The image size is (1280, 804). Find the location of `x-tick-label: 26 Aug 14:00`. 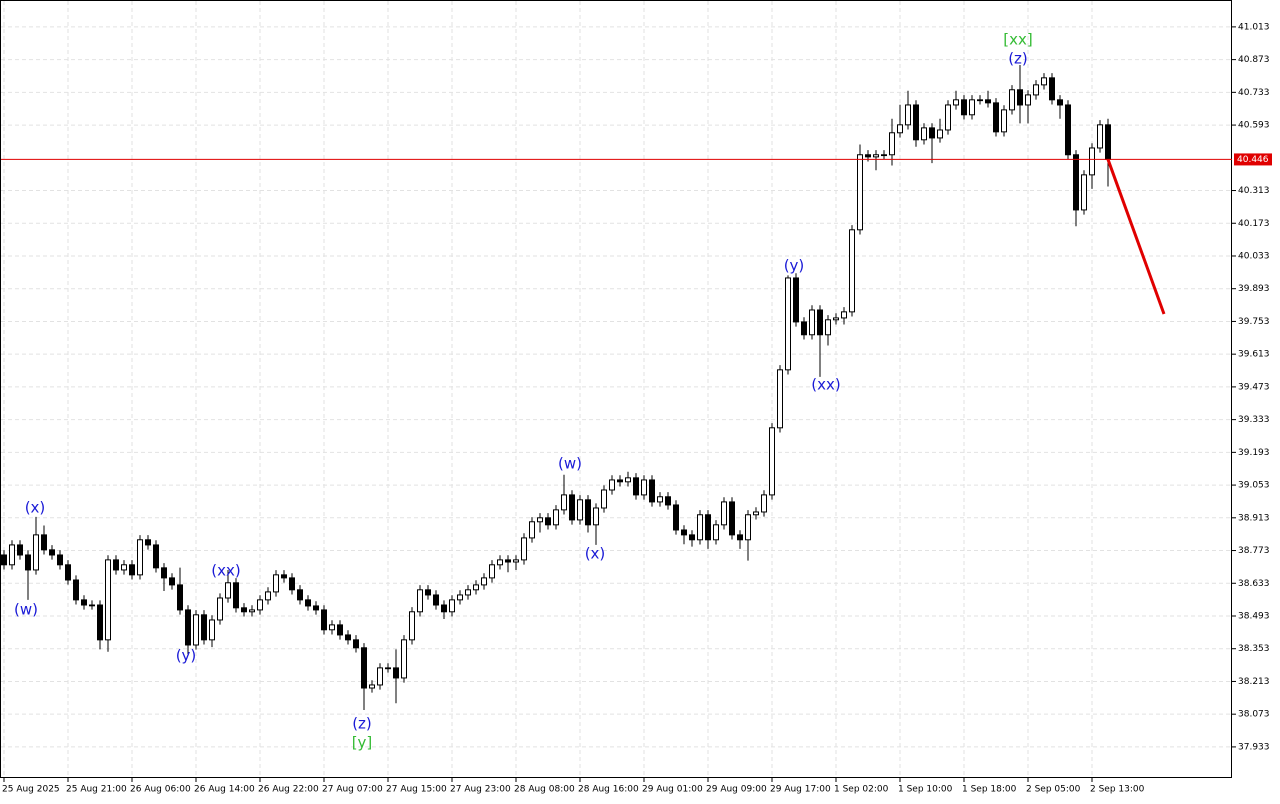

x-tick-label: 26 Aug 14:00 is located at coordinates (224, 790).